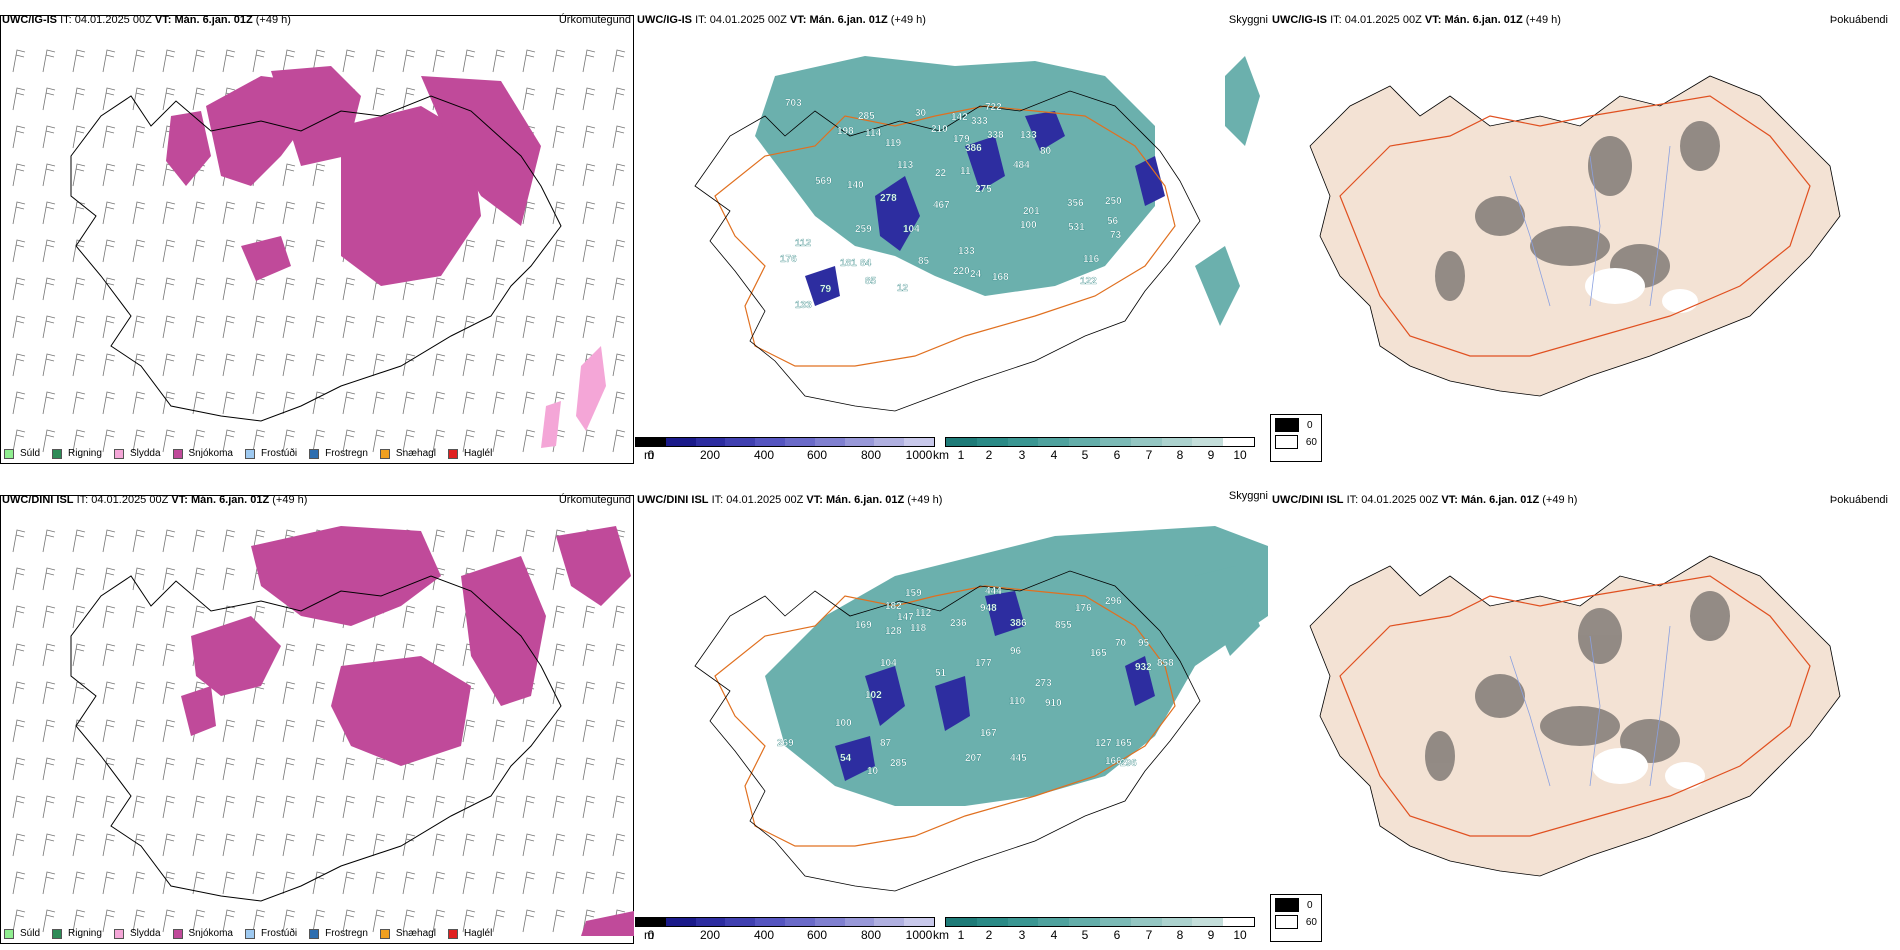 Image resolution: width=1900 pixels, height=950 pixels. I want to click on visibility-value-label: 114, so click(873, 133).